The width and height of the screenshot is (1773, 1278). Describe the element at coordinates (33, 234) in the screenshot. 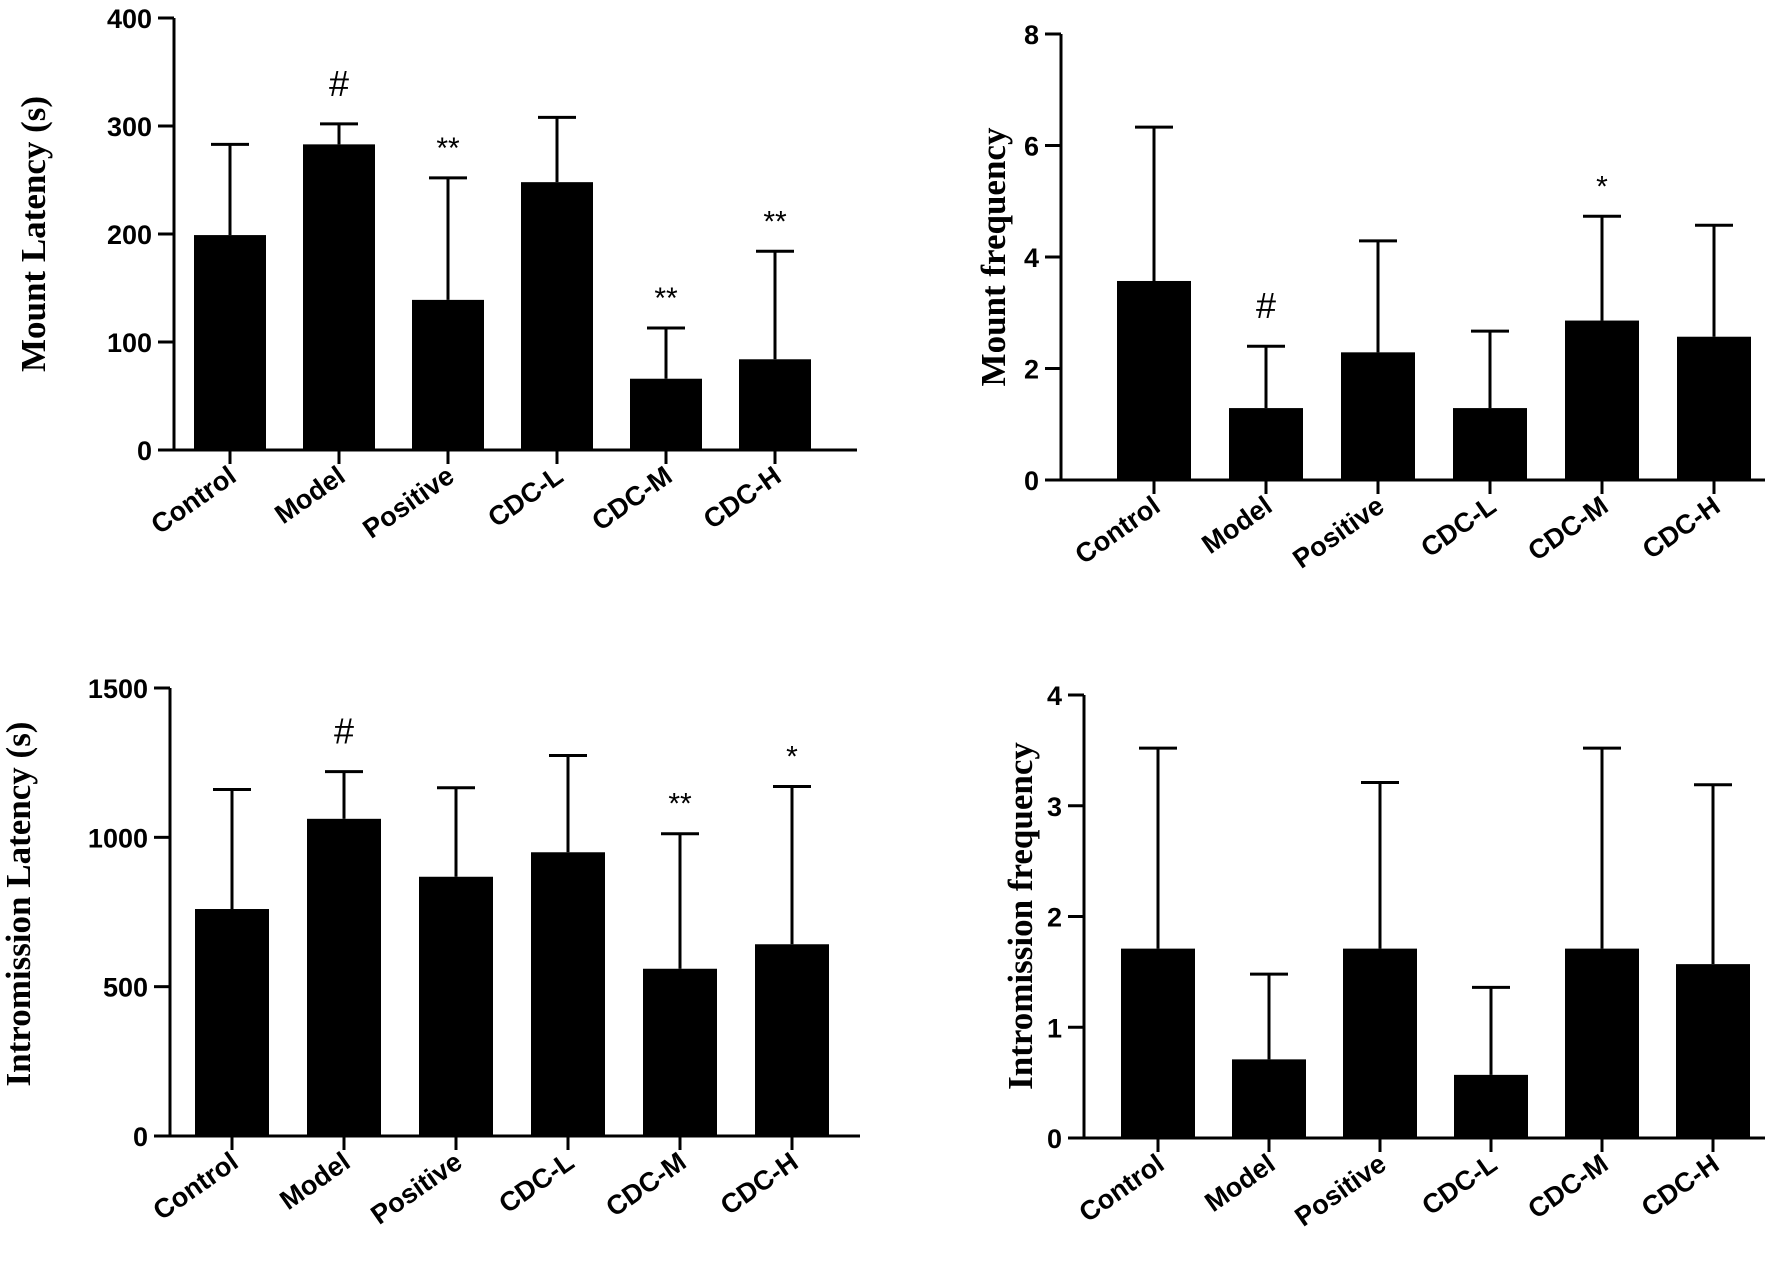

I see `y-axis-title: Mount Latency (s)` at that location.